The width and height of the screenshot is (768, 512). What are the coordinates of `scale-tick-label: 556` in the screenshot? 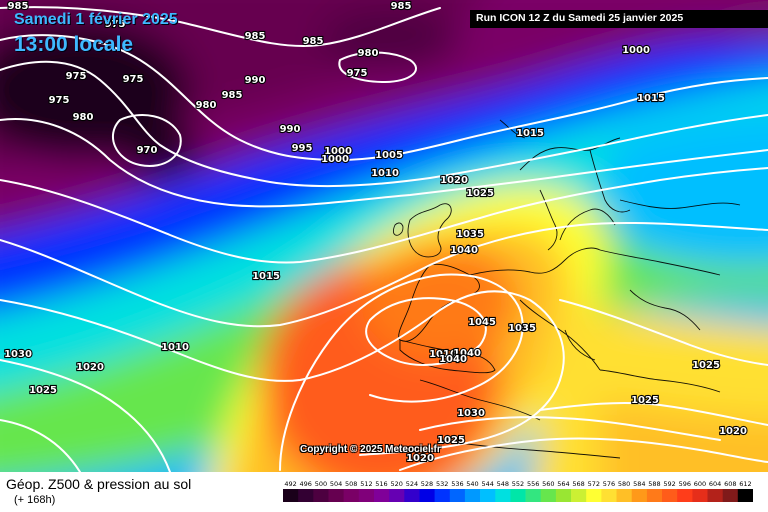 It's located at (533, 484).